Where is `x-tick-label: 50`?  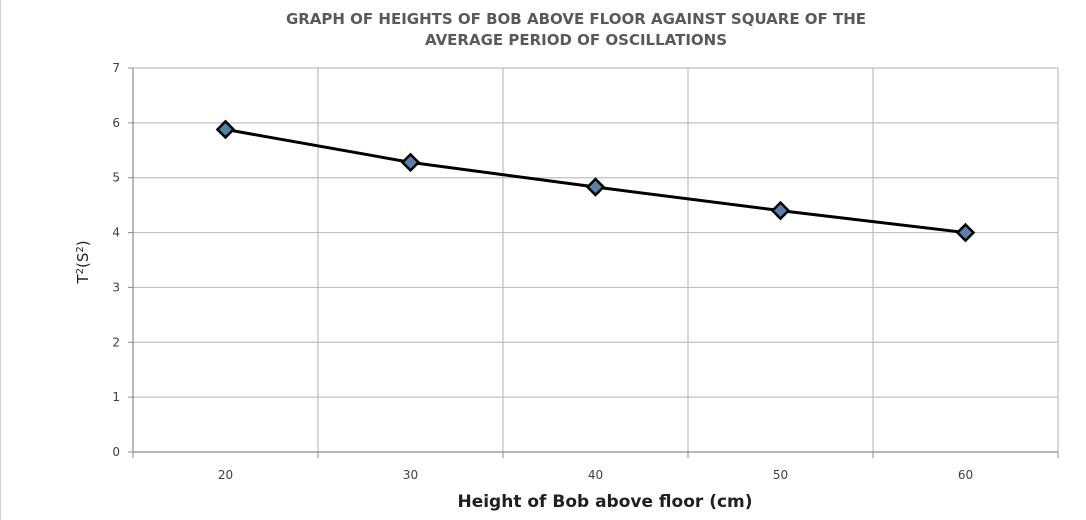 x-tick-label: 50 is located at coordinates (780, 475).